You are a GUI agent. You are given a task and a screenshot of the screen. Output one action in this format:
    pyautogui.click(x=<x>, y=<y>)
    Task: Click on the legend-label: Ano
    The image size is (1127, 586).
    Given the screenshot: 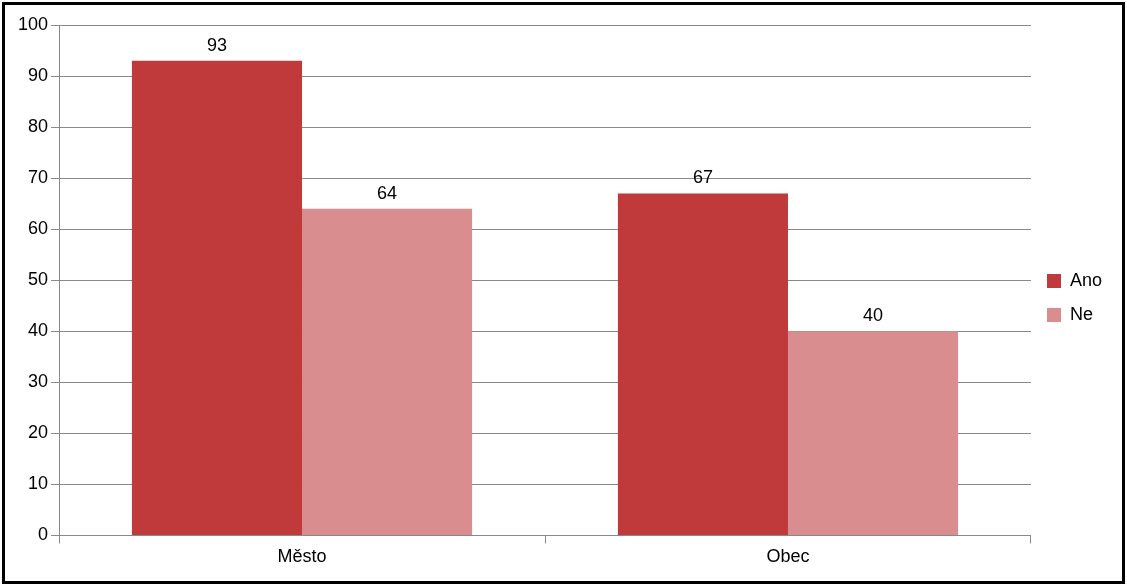 What is the action you would take?
    pyautogui.click(x=1085, y=279)
    